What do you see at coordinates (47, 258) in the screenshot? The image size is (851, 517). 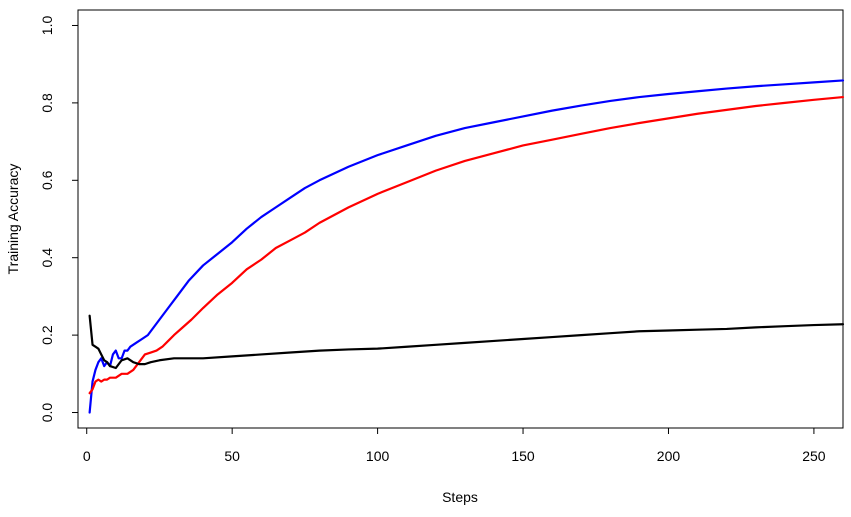 I see `y-tick-label: 0.4` at bounding box center [47, 258].